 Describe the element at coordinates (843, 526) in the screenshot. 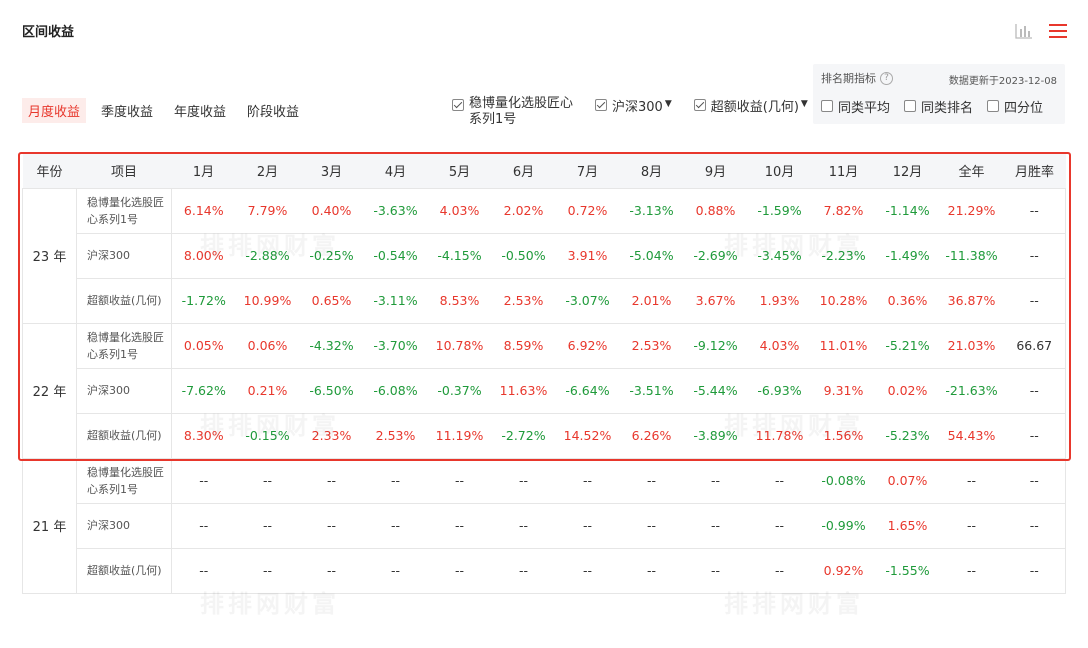

I see `value-cell: -0.99%` at that location.